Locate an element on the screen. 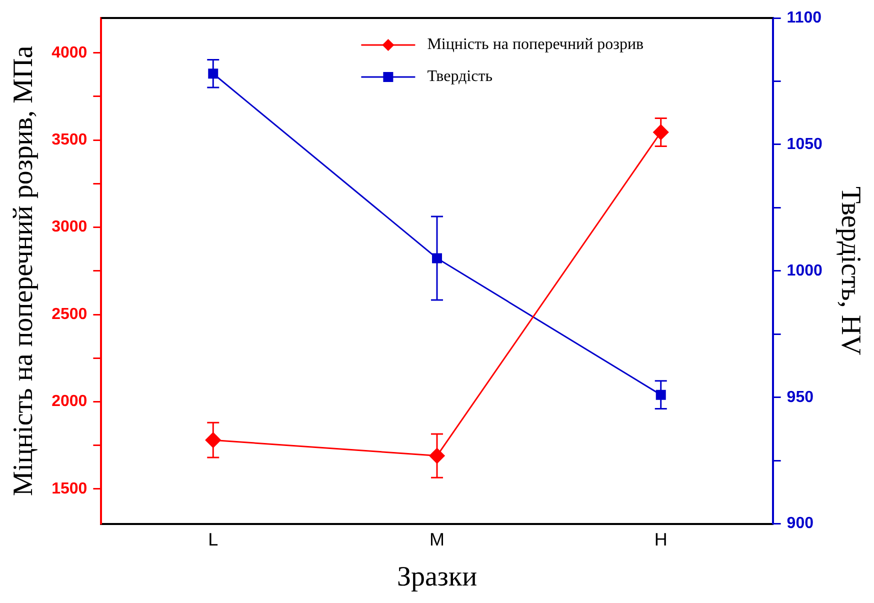  legend-label: Міцність на поперечний розрив is located at coordinates (535, 45).